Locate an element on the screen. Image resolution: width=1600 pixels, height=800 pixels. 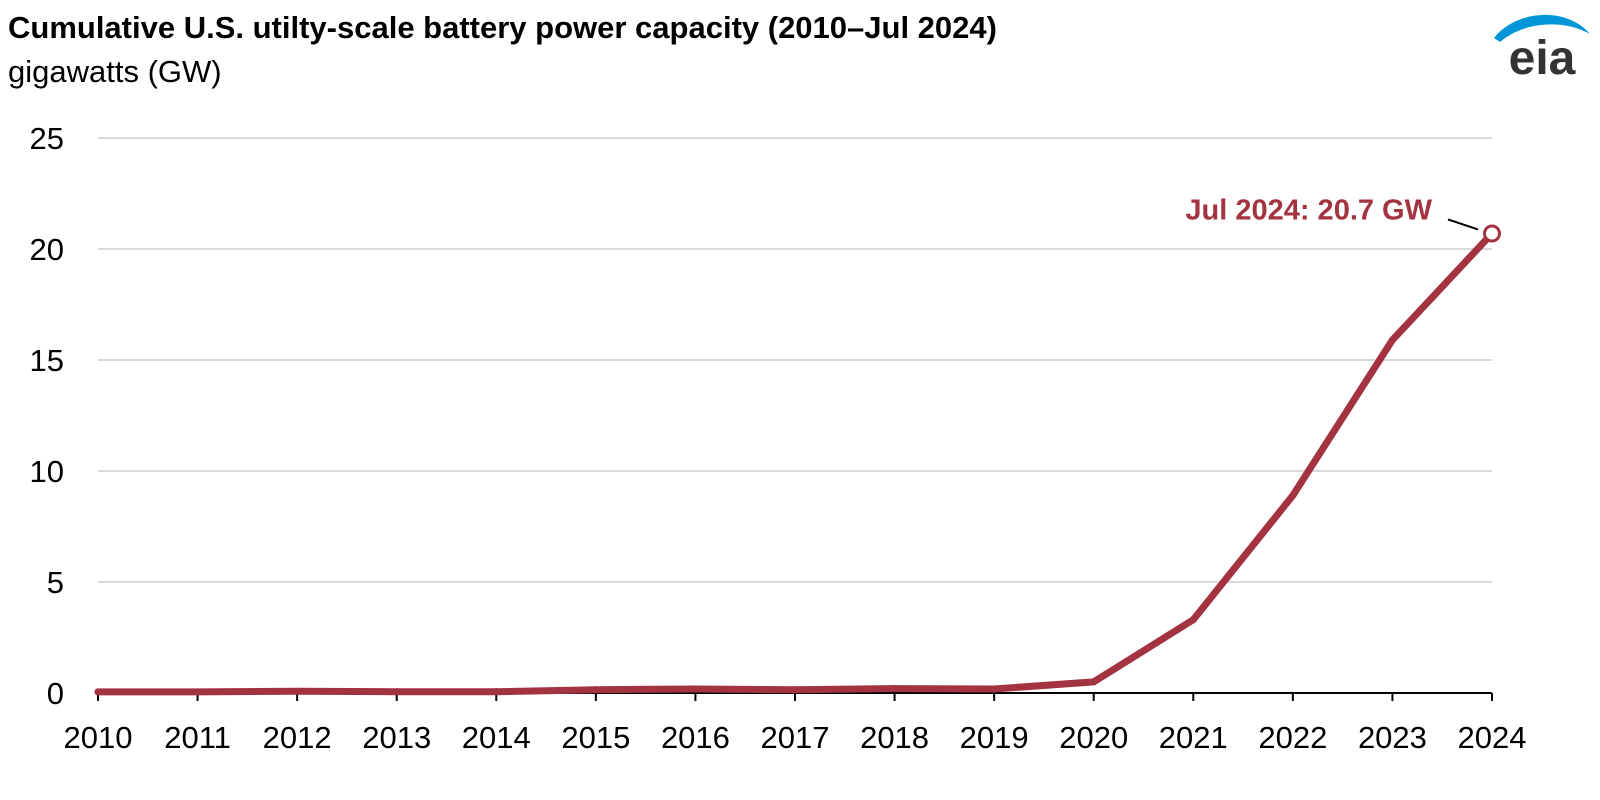
x-tick-label: 2020 is located at coordinates (1093, 737).